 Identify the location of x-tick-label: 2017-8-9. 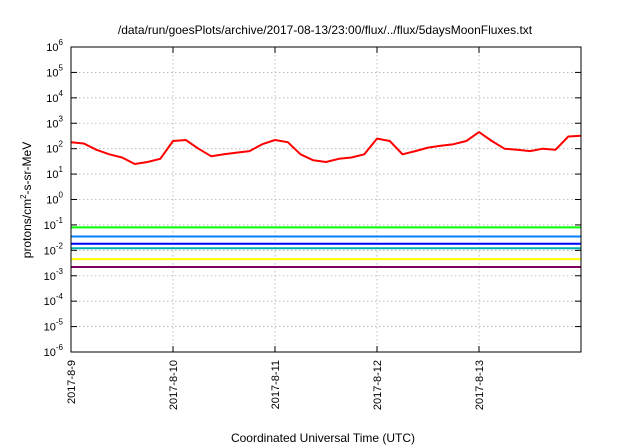
(72, 382).